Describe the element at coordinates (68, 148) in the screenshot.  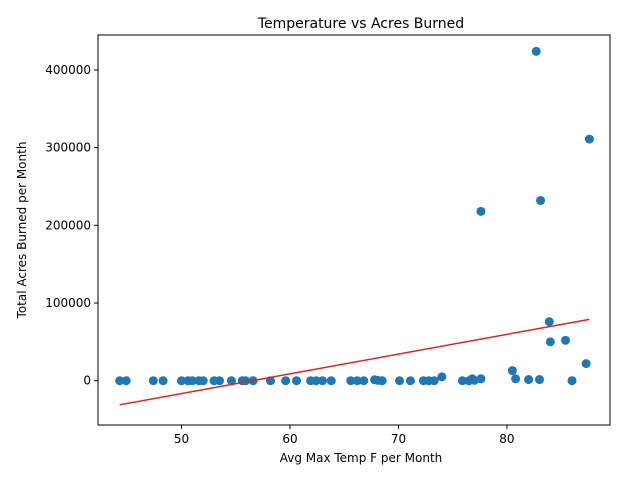
I see `y-tick-label-300000: 300000` at that location.